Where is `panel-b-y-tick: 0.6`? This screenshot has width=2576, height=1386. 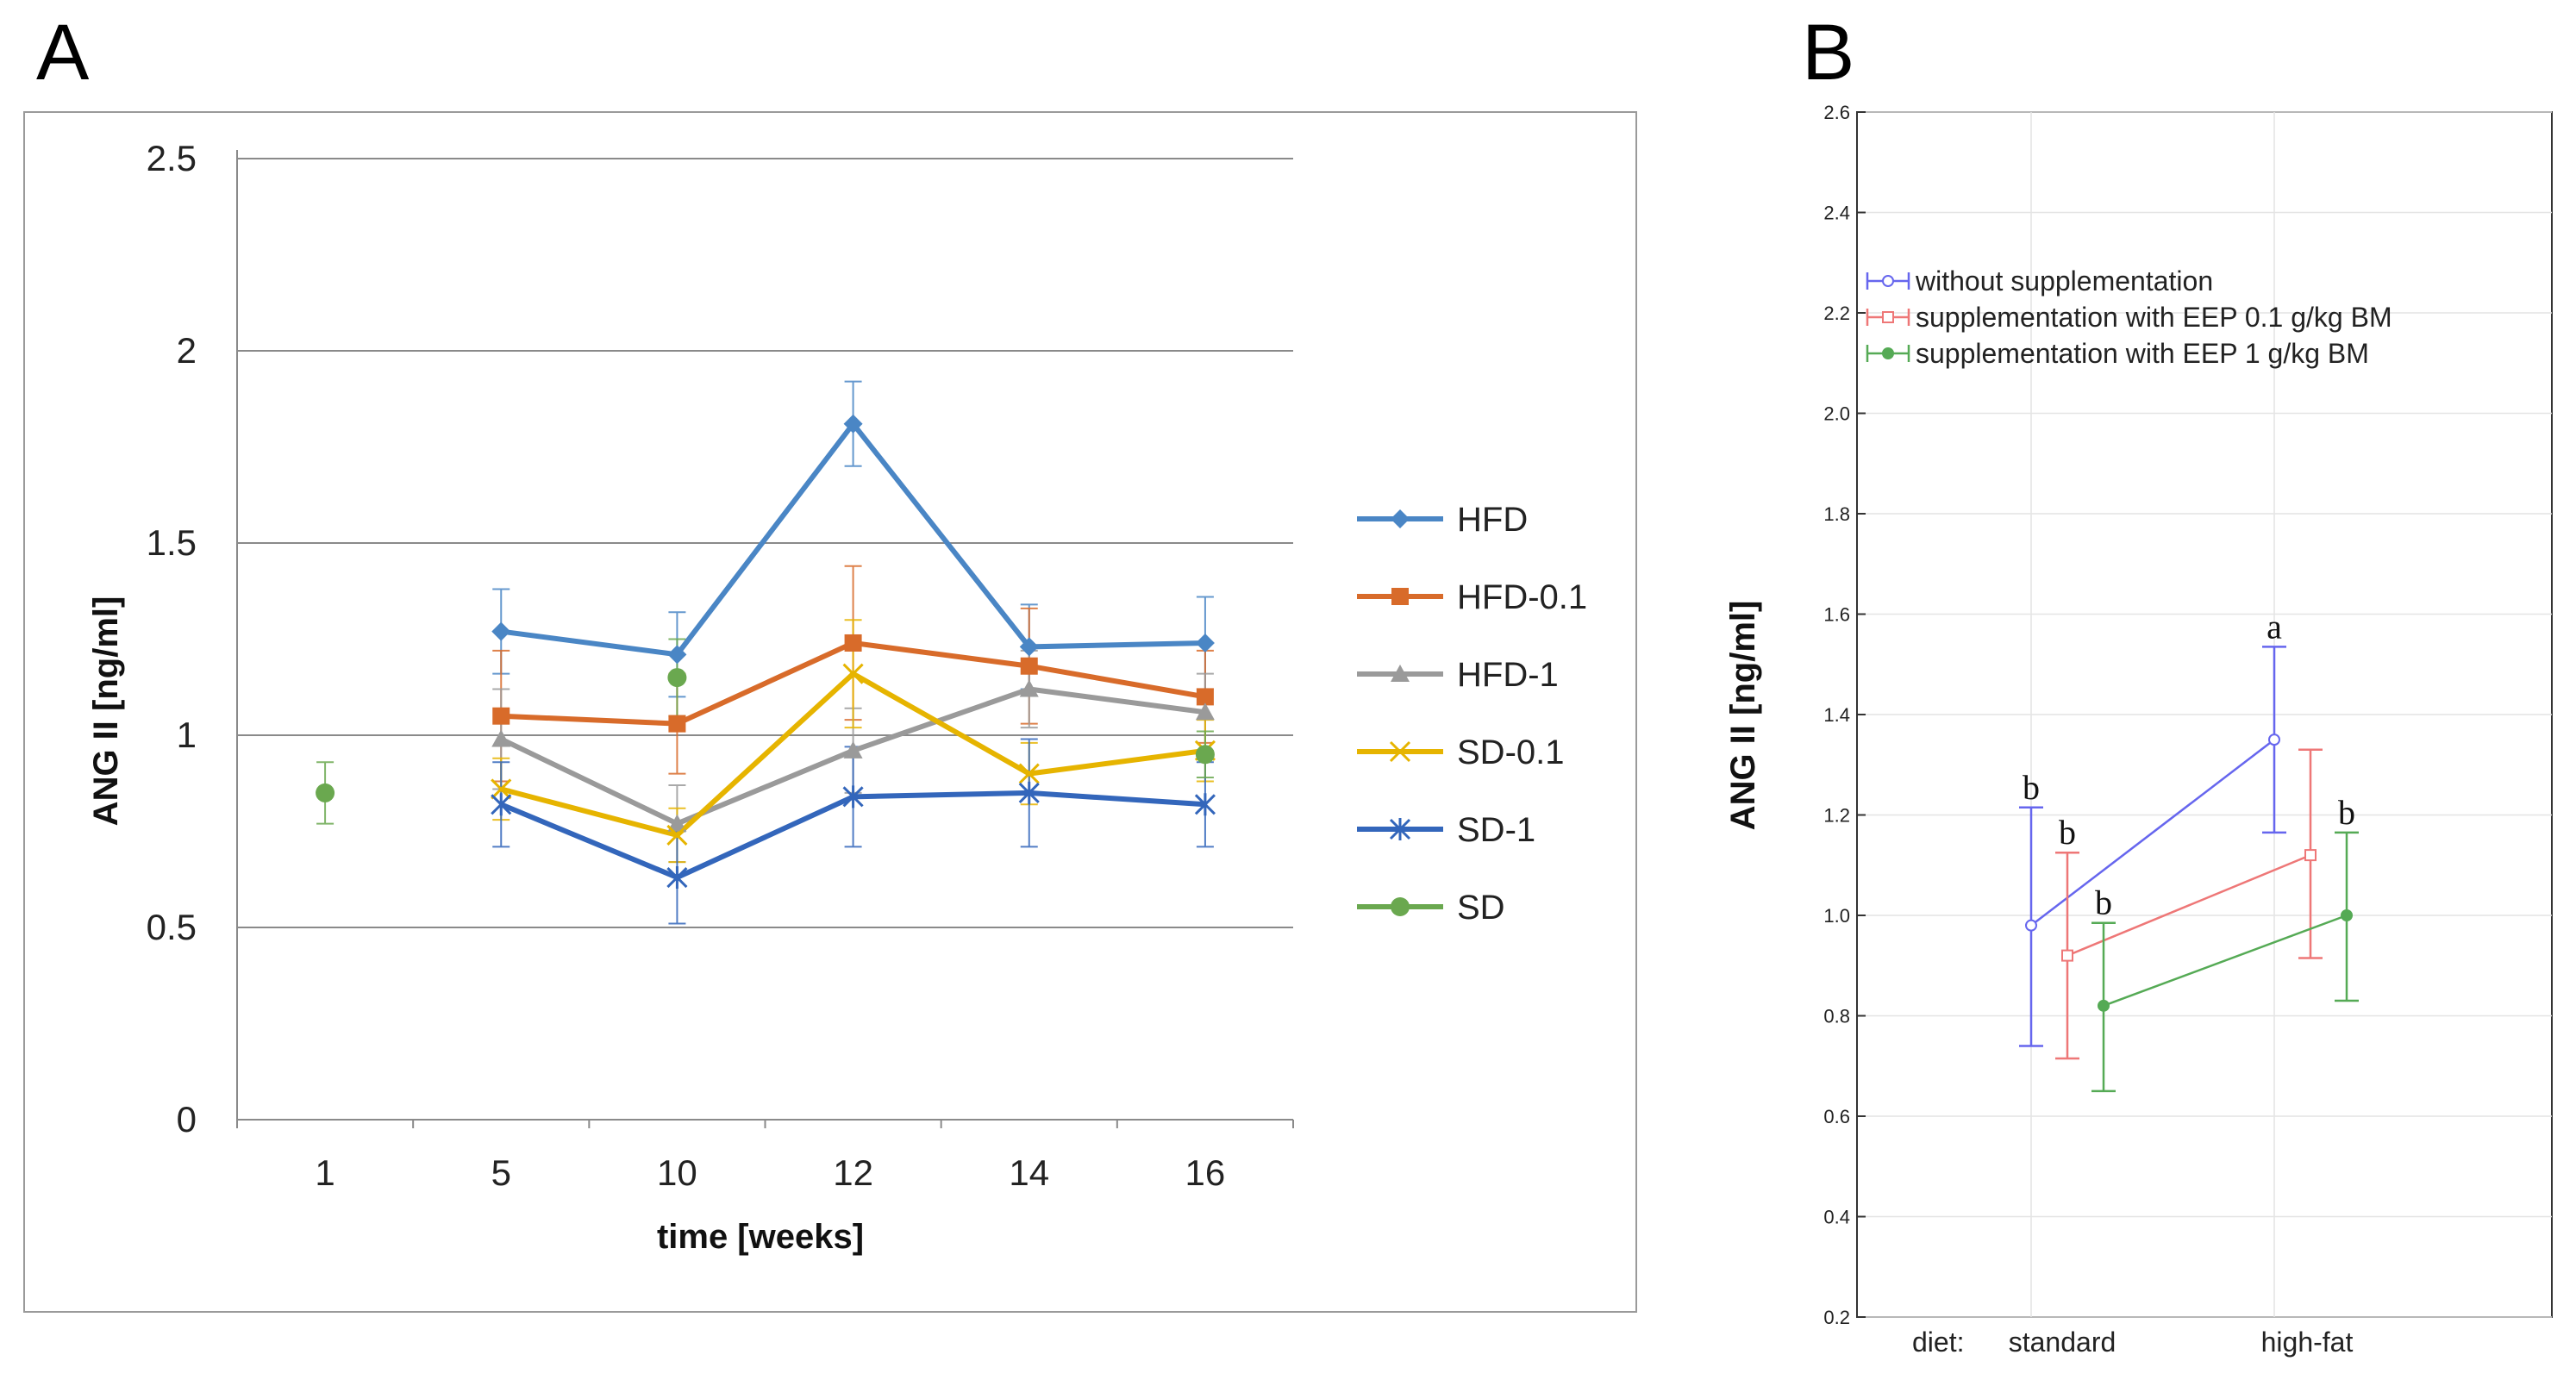
panel-b-y-tick: 0.6 is located at coordinates (1836, 1116).